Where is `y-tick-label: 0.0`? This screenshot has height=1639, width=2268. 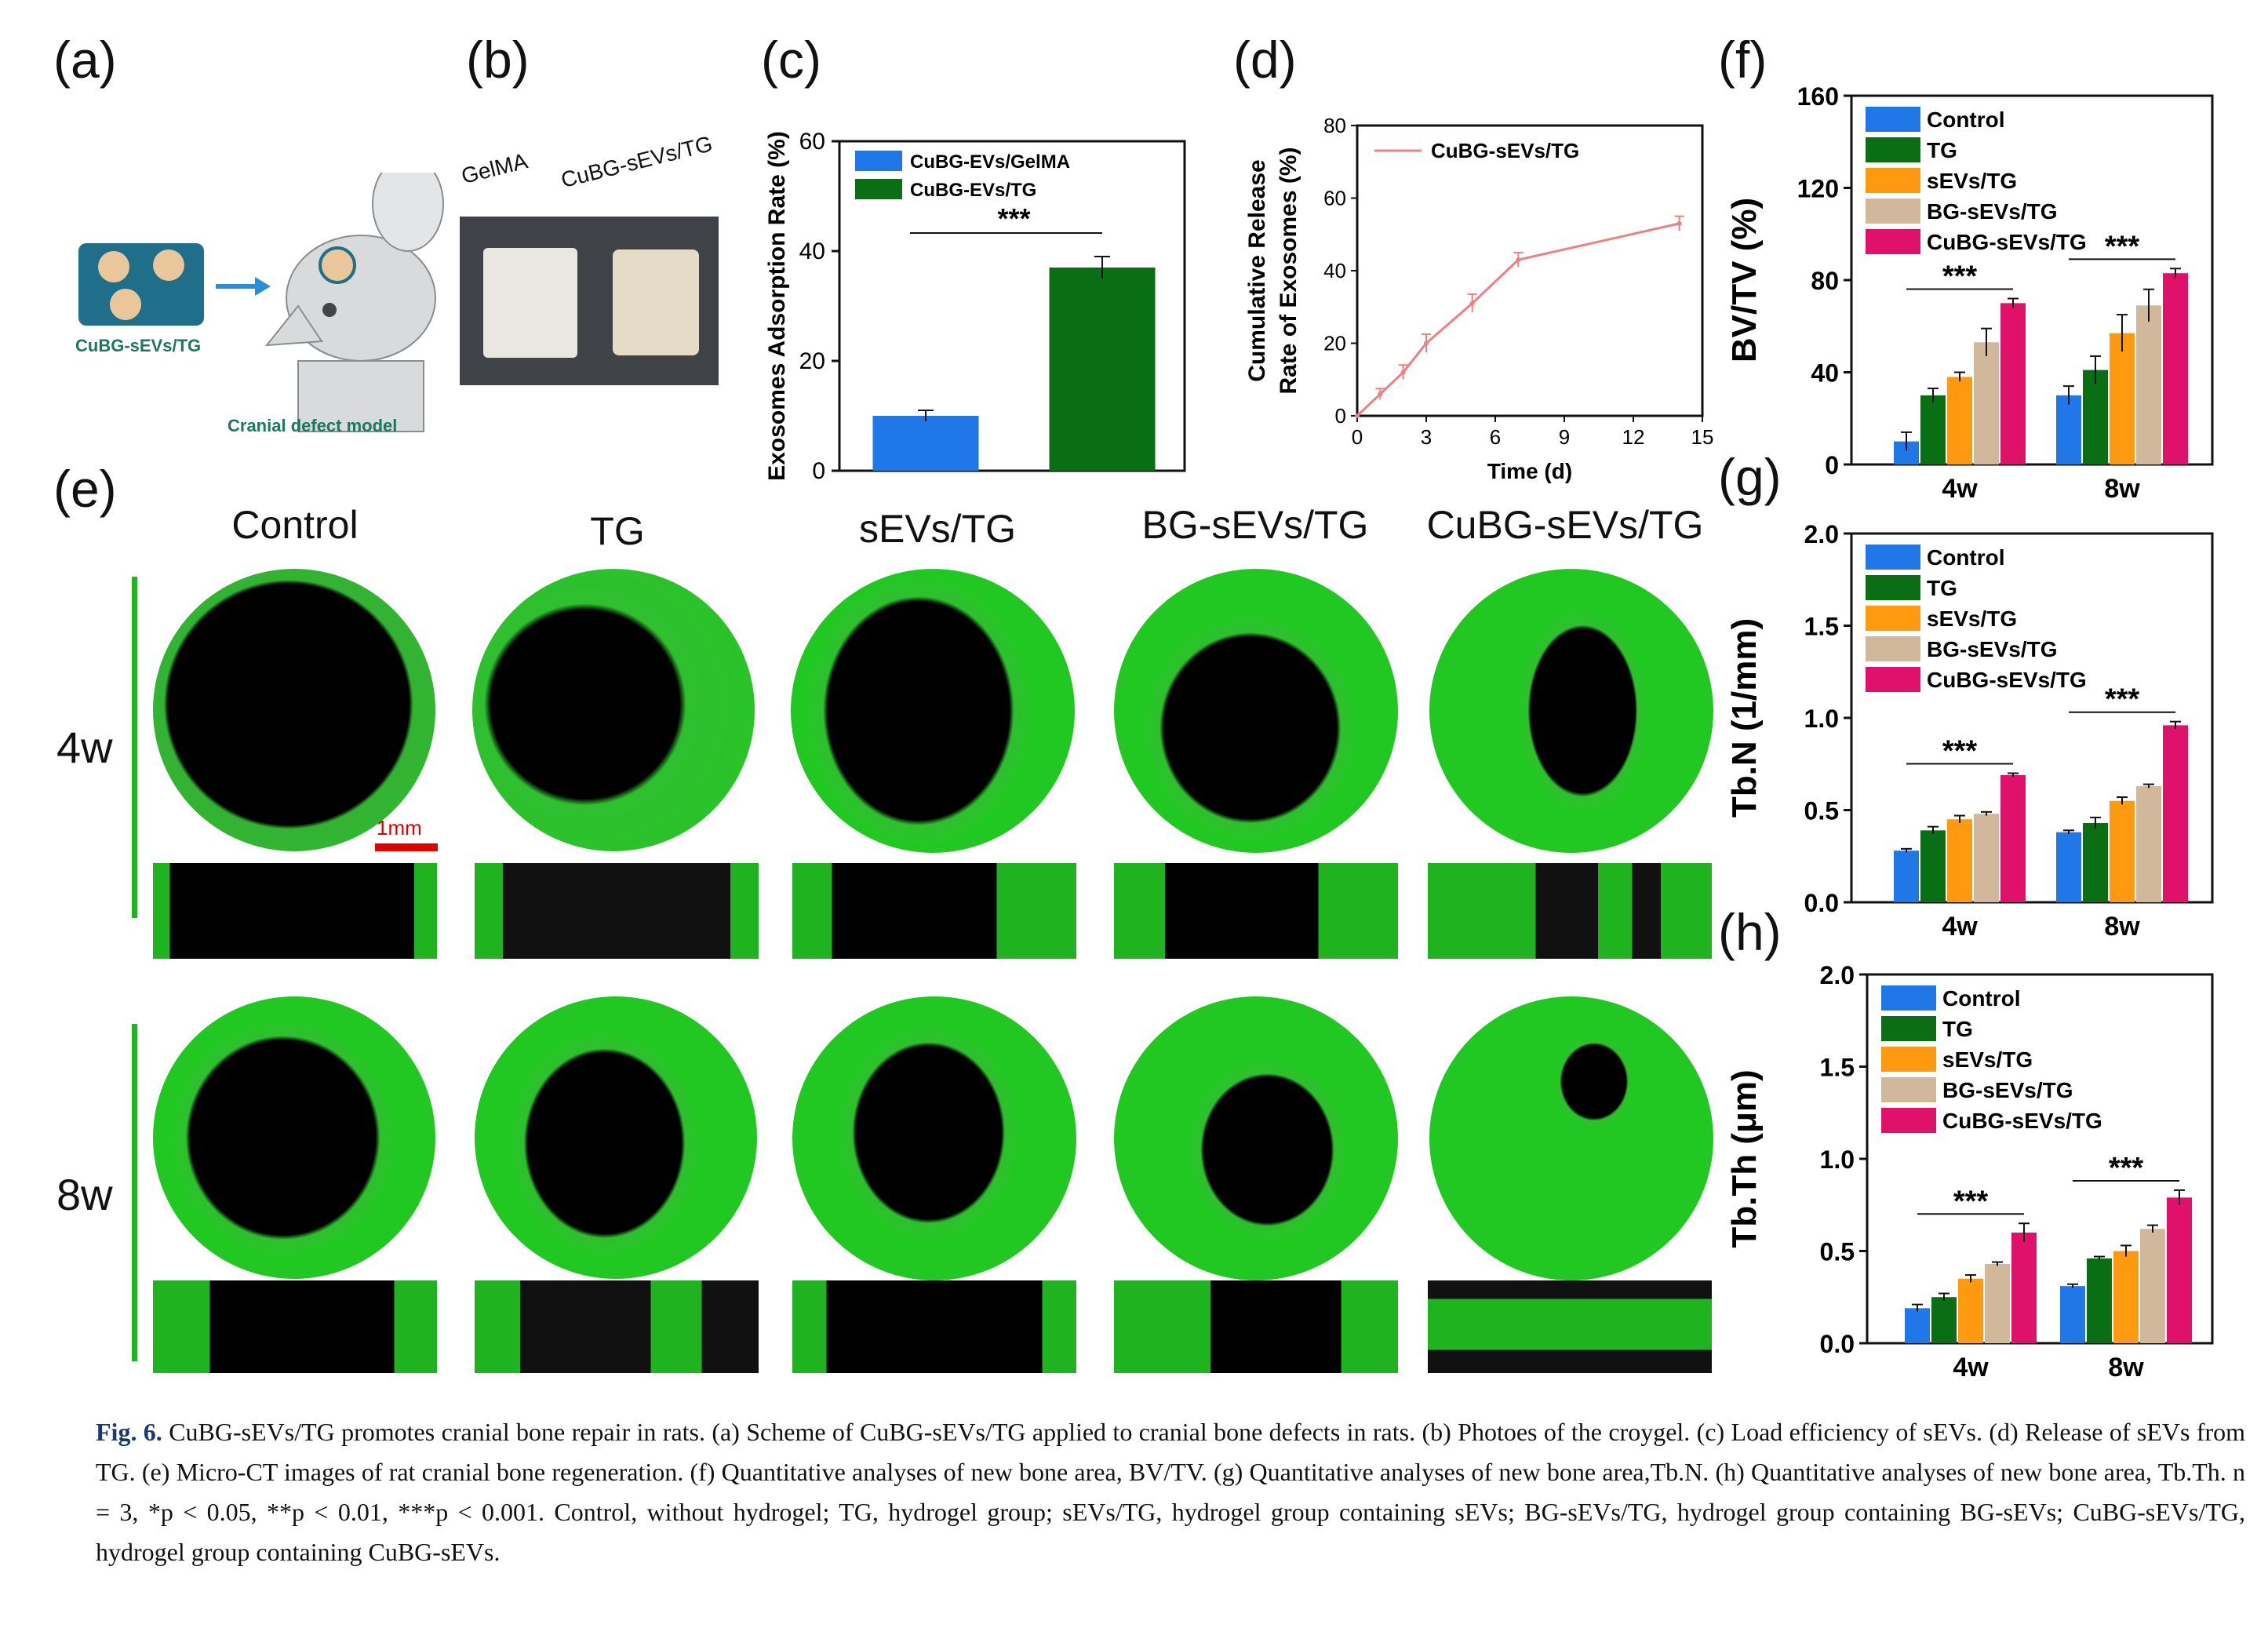 y-tick-label: 0.0 is located at coordinates (1837, 1344).